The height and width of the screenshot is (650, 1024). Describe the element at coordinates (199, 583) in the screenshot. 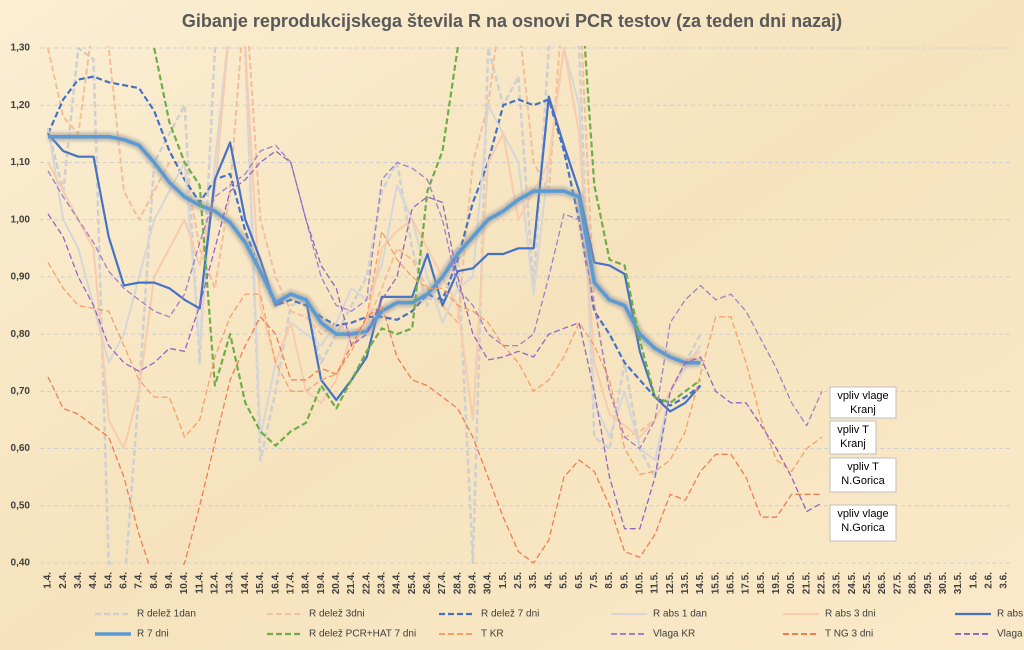

I see `x-tick-label: 11.4.` at that location.